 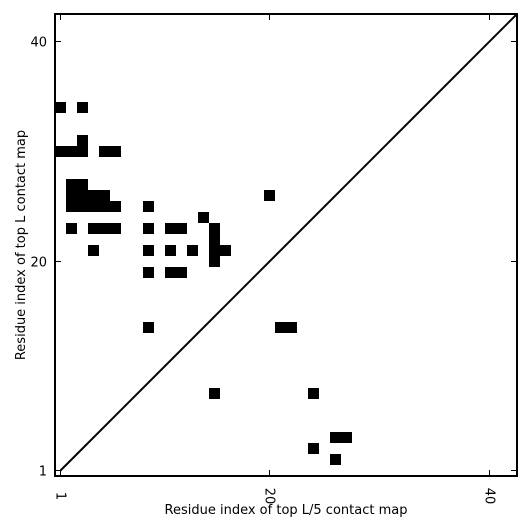 What do you see at coordinates (269, 496) in the screenshot?
I see `x-tick-label: 20` at bounding box center [269, 496].